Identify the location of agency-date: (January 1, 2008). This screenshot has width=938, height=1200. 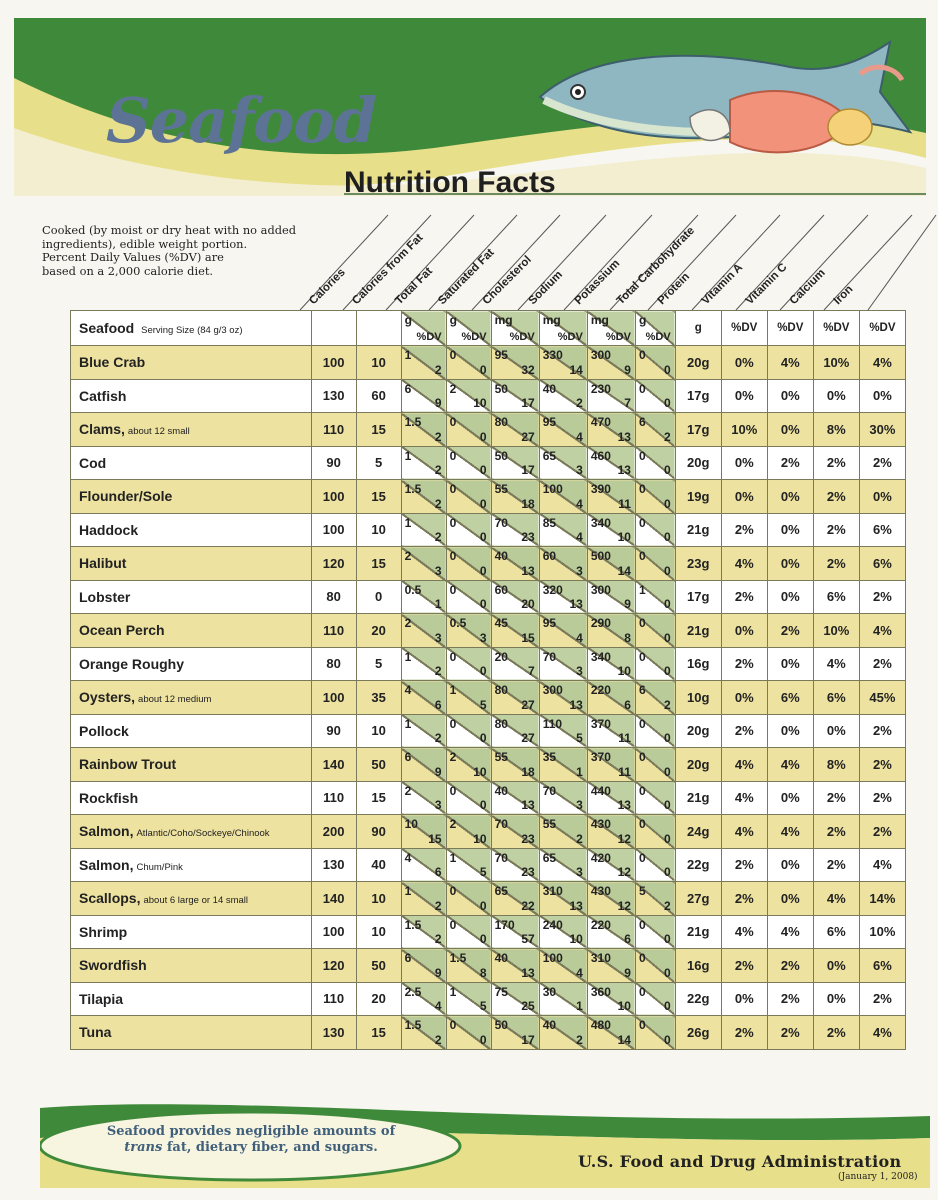
(878, 1177).